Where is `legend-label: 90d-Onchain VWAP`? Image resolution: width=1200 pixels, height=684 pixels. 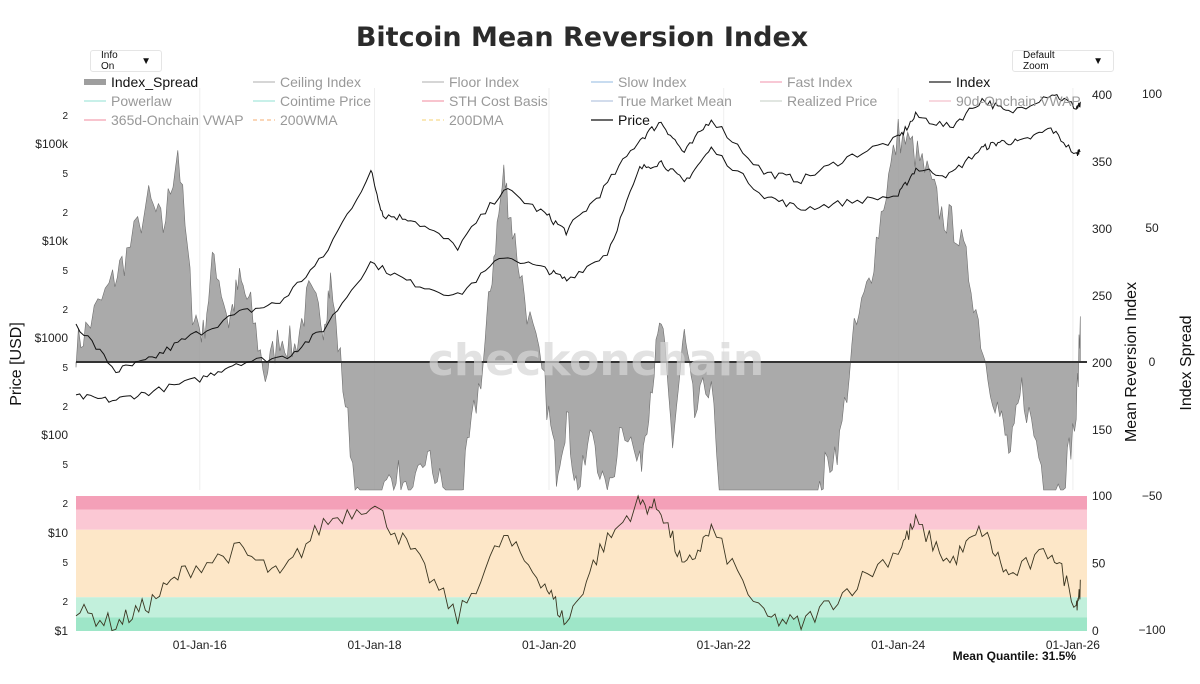 legend-label: 90d-Onchain VWAP is located at coordinates (1018, 101).